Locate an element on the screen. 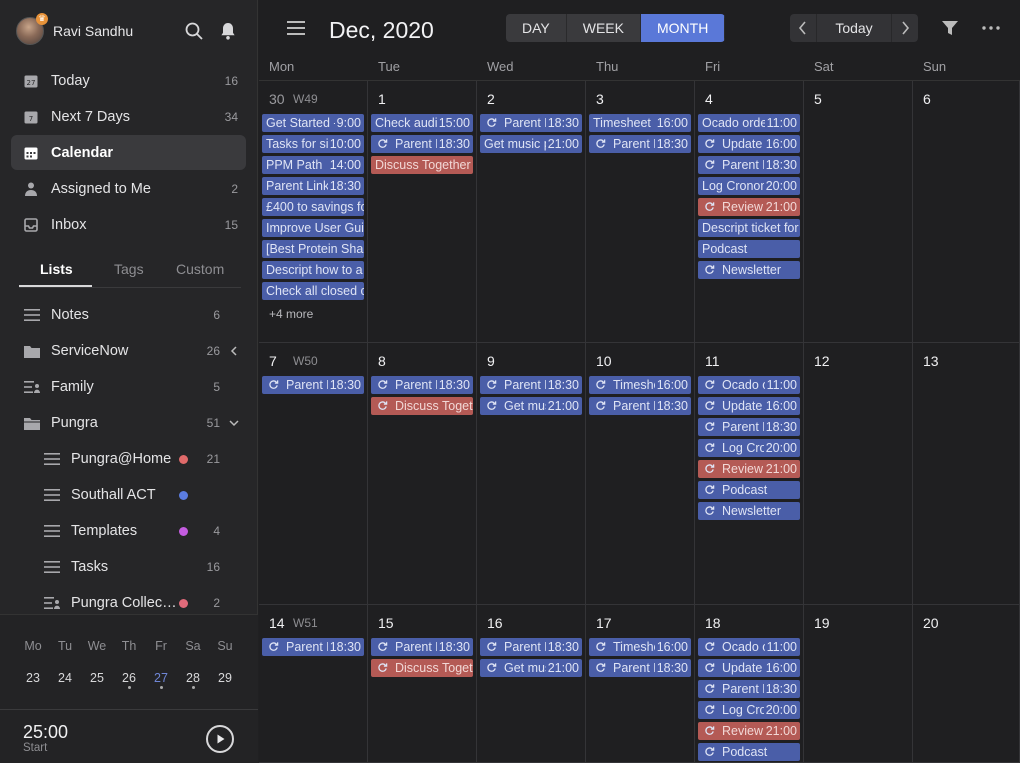 The image size is (1020, 763). avatar: ♛ is located at coordinates (32, 29).